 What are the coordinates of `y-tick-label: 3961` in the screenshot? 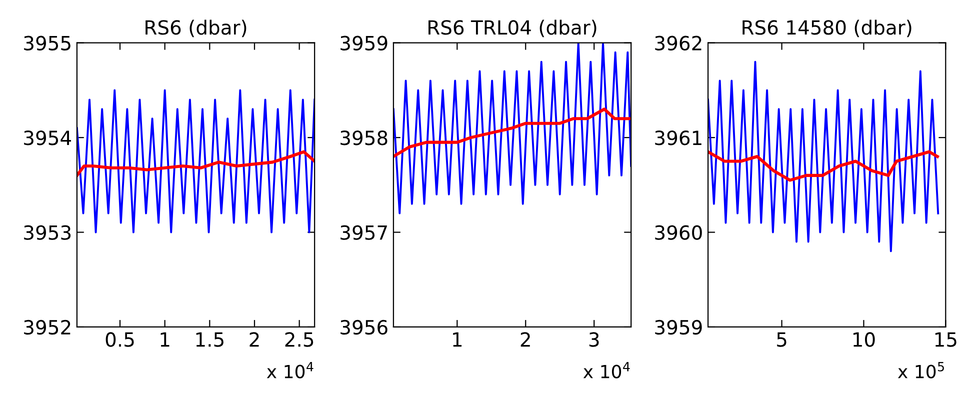 It's located at (678, 138).